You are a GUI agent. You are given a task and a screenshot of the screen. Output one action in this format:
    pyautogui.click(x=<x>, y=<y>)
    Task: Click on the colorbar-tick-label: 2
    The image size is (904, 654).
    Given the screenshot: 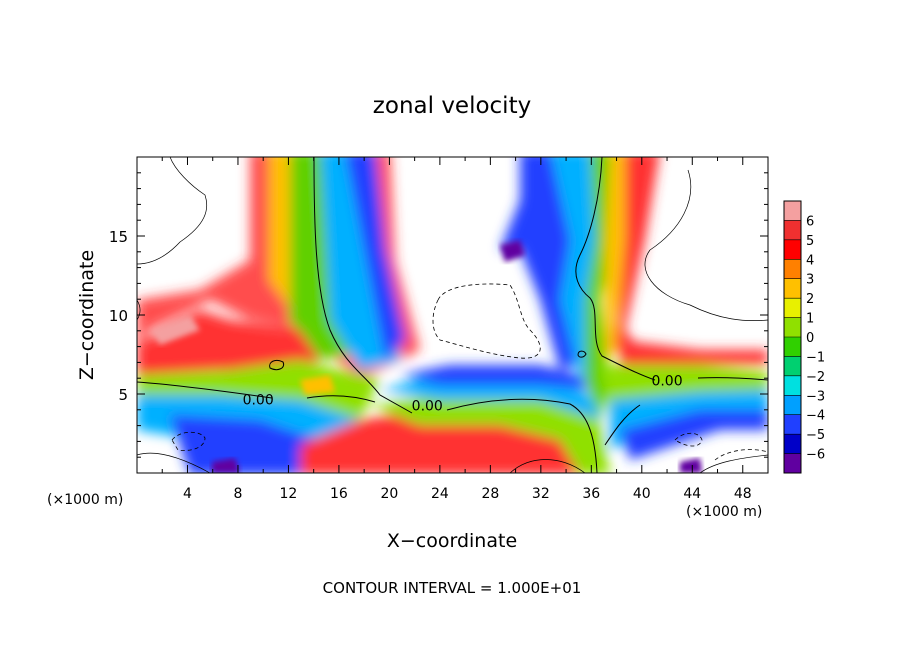 What is the action you would take?
    pyautogui.click(x=810, y=299)
    